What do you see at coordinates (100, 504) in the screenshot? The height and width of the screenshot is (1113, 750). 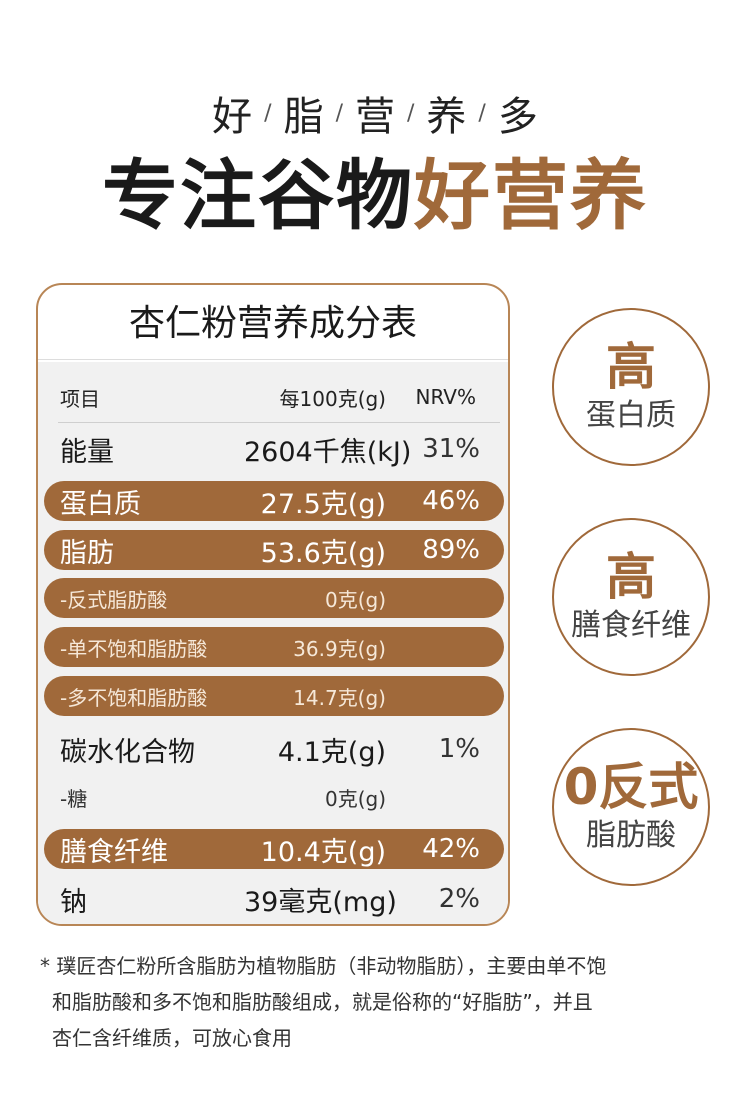 I see `row-name: 蛋白质` at bounding box center [100, 504].